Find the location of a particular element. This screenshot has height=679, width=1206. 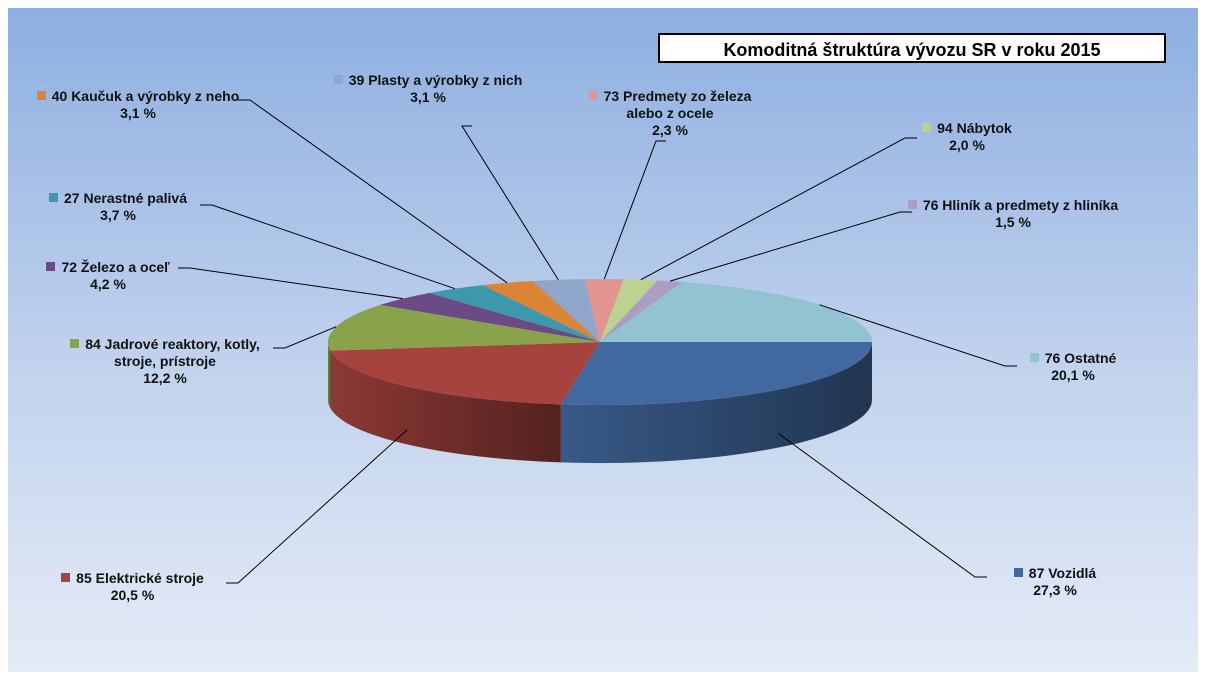

label-name-row: 72 Železo a oceľ is located at coordinates (108, 267).